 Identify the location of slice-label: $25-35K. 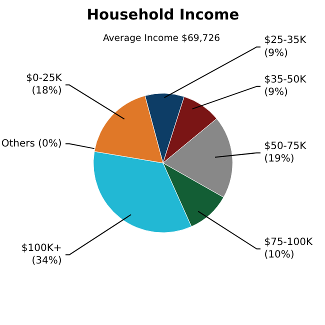
(285, 40).